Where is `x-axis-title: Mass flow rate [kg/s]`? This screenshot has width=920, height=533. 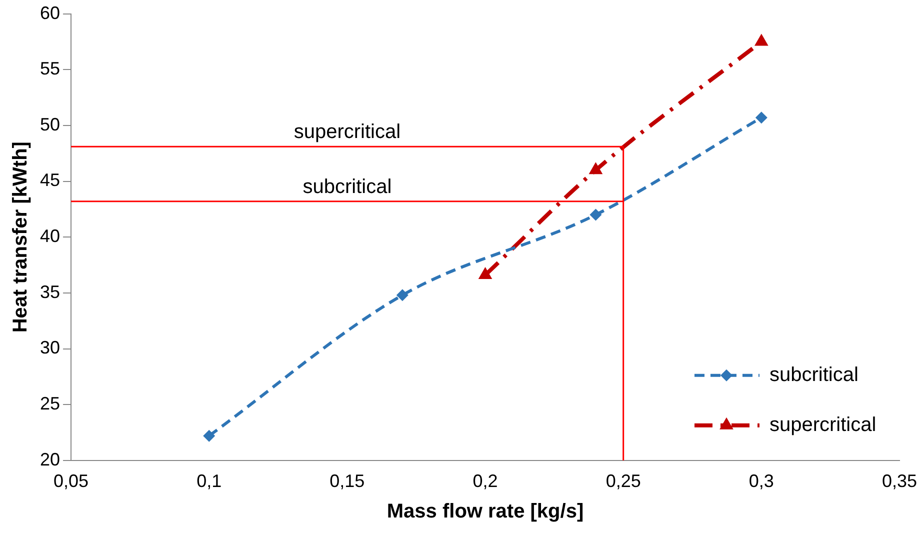
x-axis-title: Mass flow rate [kg/s] is located at coordinates (485, 511).